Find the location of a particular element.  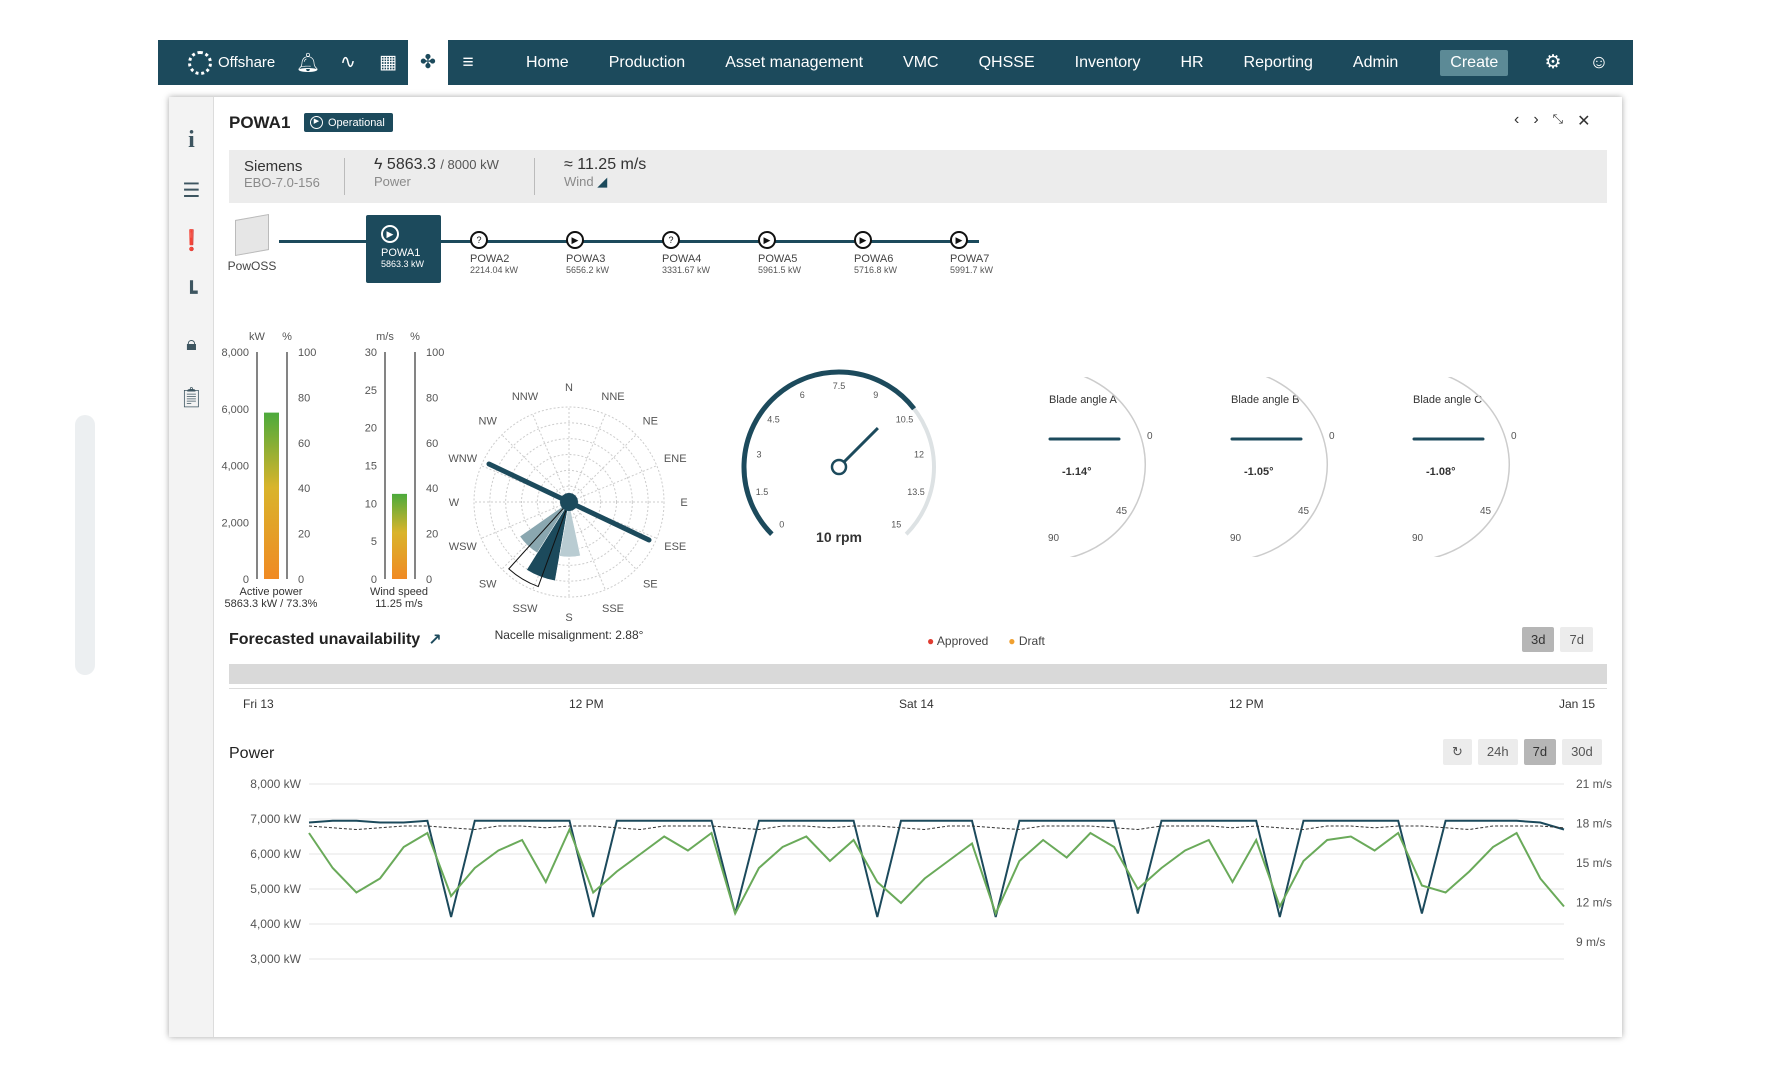

gear-icon: ⚙ is located at coordinates (1553, 62).